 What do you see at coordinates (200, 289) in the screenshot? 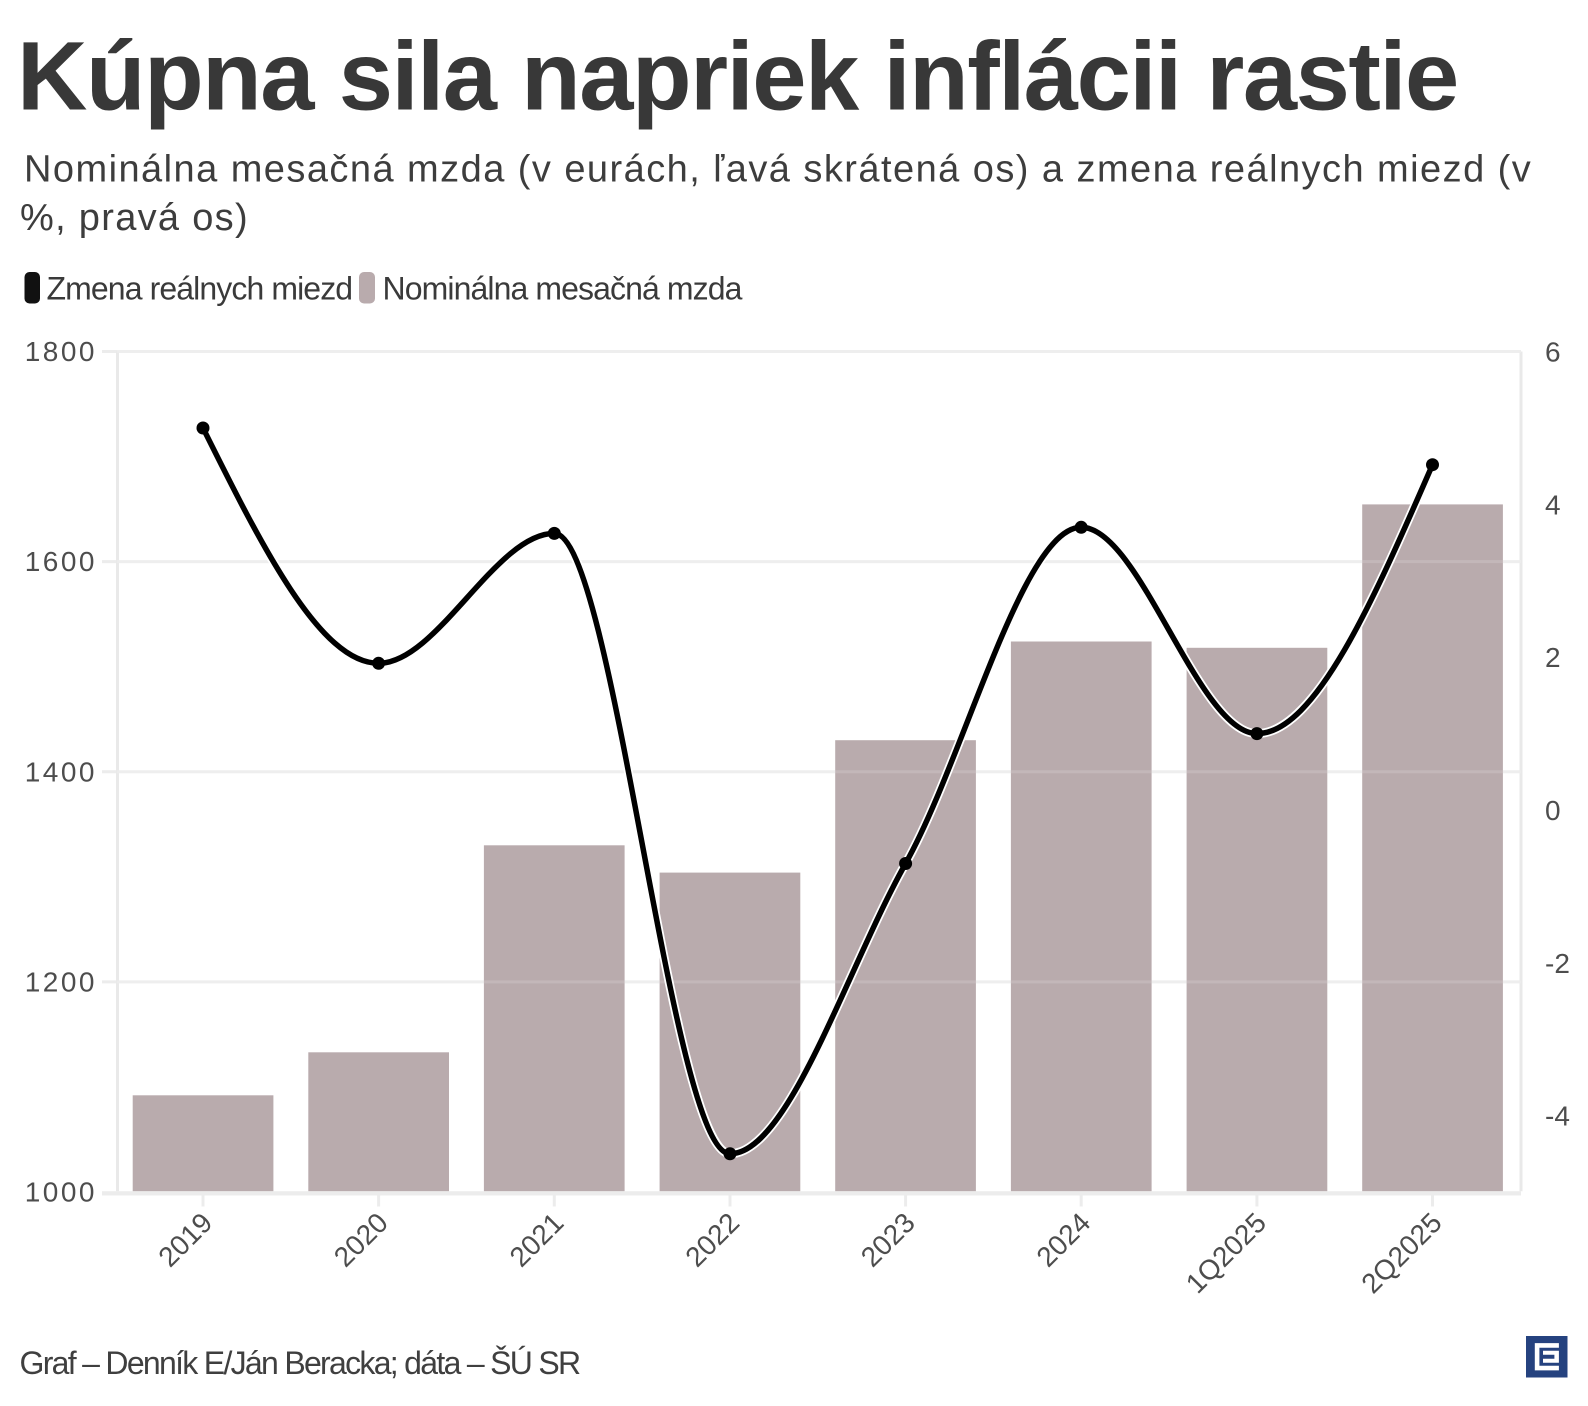
I see `svg-text: Zmena reálnych miezd` at bounding box center [200, 289].